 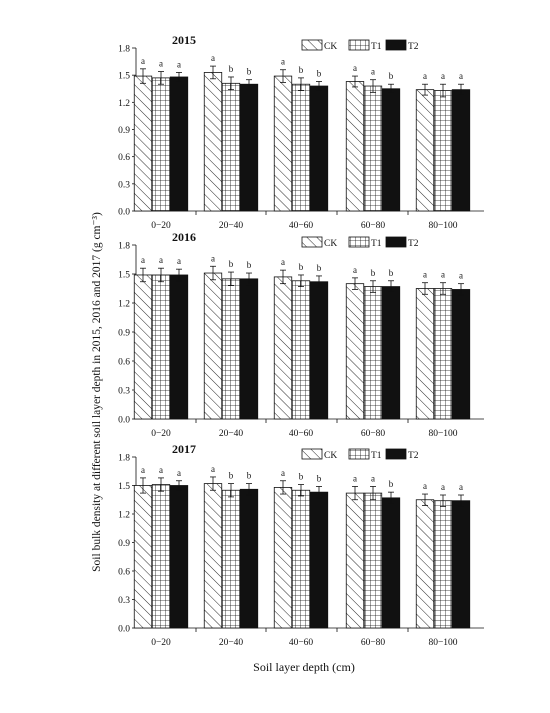 What do you see at coordinates (124, 487) in the screenshot?
I see `y-tick-label: 1.5` at bounding box center [124, 487].